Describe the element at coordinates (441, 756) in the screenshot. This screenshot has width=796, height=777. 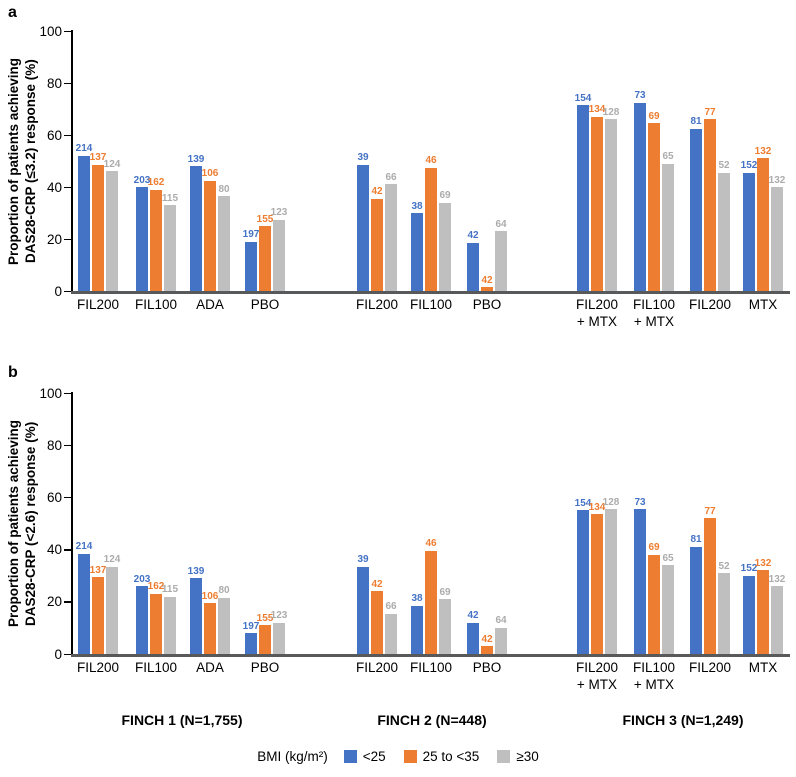
I see `legend-item-bmi-25to35: 25 to <35` at that location.